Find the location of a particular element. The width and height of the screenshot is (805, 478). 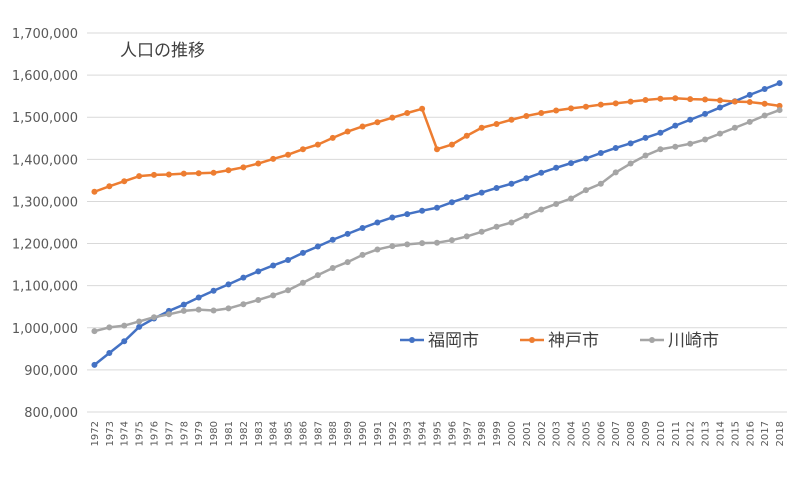

x-tick-label: 1998 is located at coordinates (482, 433).